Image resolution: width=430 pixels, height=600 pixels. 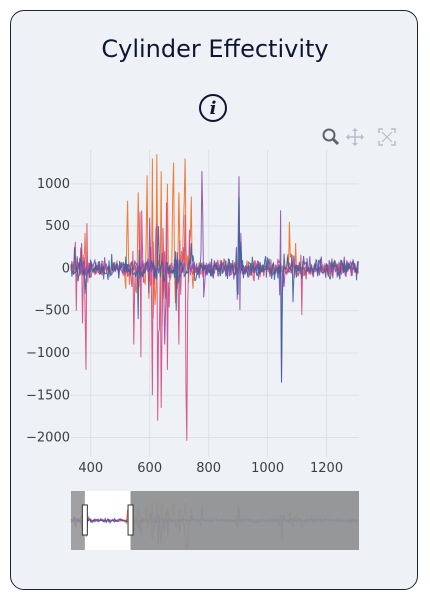 I want to click on y-tick-label: 1000, so click(x=53, y=184).